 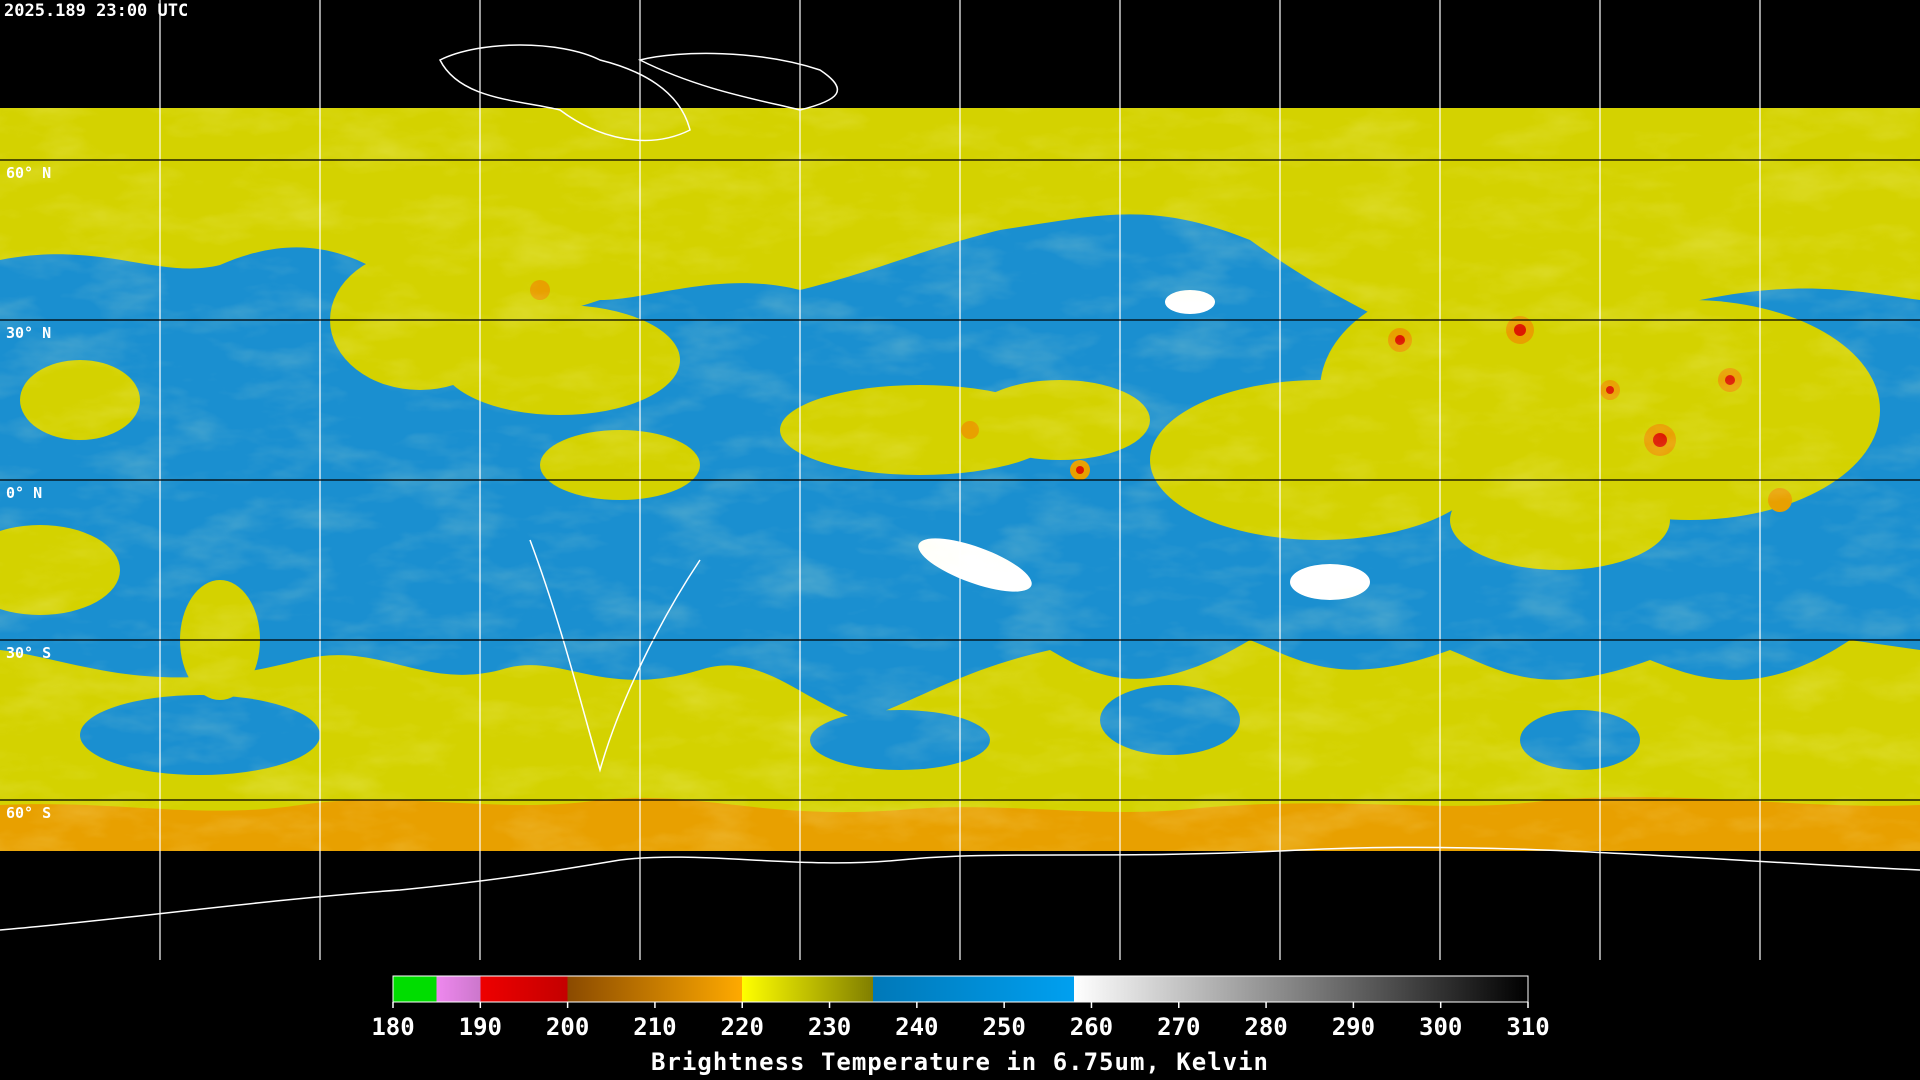 What do you see at coordinates (392, 1027) in the screenshot?
I see `colorbar-tick-label: 180` at bounding box center [392, 1027].